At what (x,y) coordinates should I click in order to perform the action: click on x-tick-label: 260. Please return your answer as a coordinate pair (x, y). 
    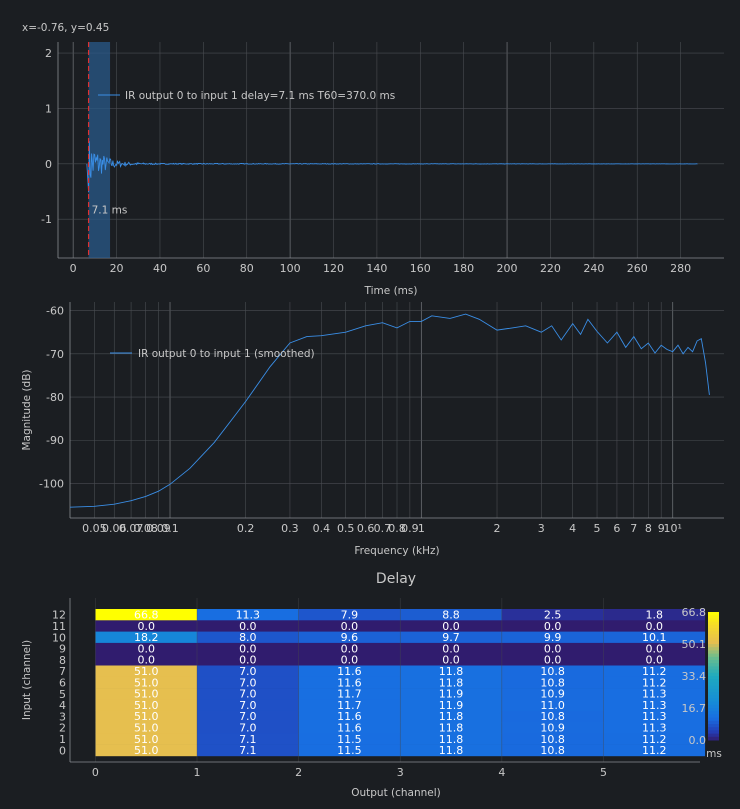
    Looking at the image, I should click on (637, 268).